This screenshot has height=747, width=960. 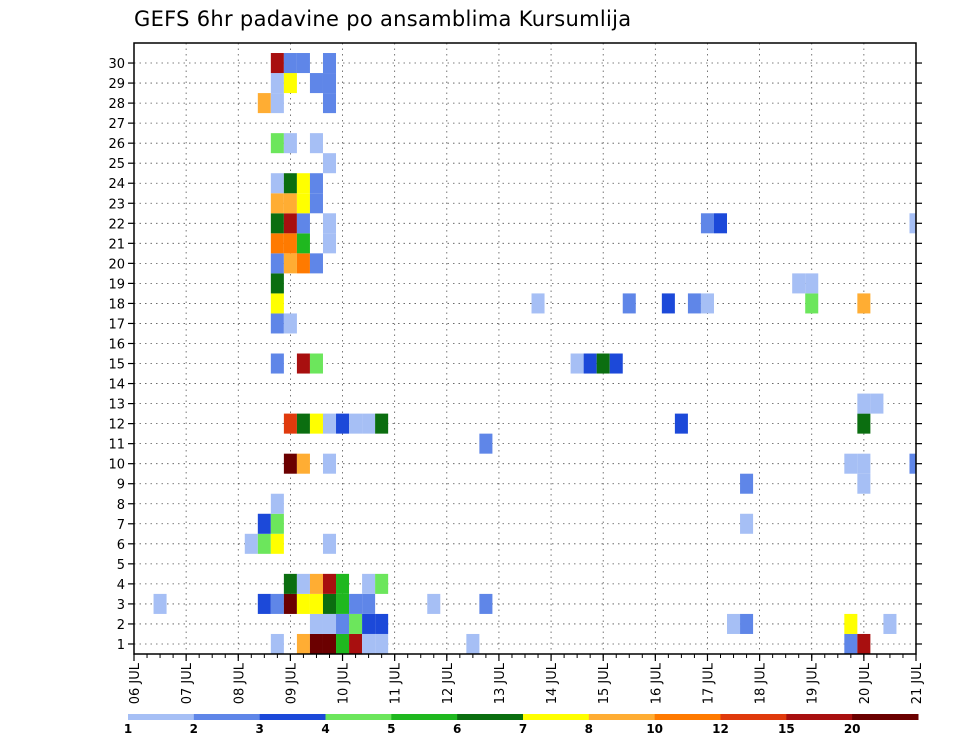 What do you see at coordinates (521, 725) in the screenshot?
I see `colorbar-legend: 1 2 3 4 5 6 7 8 10 12 15 20` at bounding box center [521, 725].